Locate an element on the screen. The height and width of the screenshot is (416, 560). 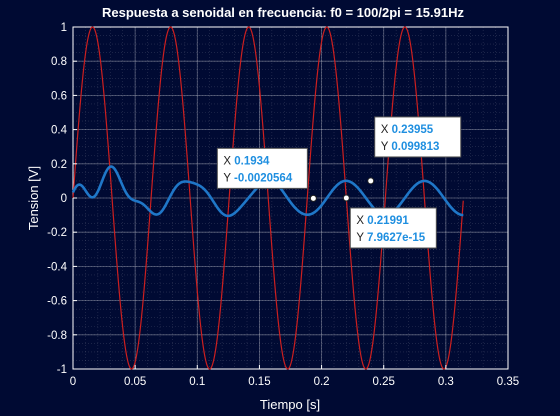
datatip-x-row: X 0.23955 is located at coordinates (407, 130).